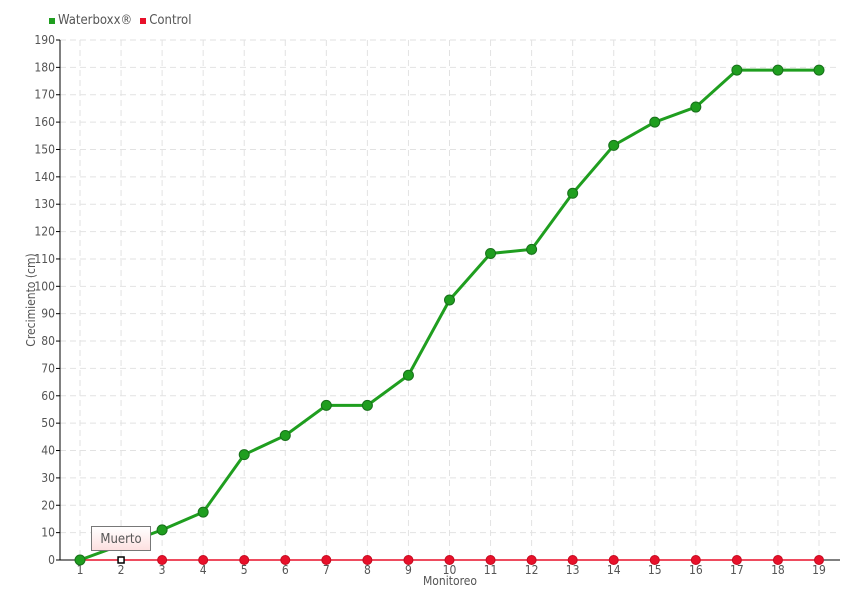 Image resolution: width=860 pixels, height=600 pixels. I want to click on x-tick-label: 4, so click(203, 570).